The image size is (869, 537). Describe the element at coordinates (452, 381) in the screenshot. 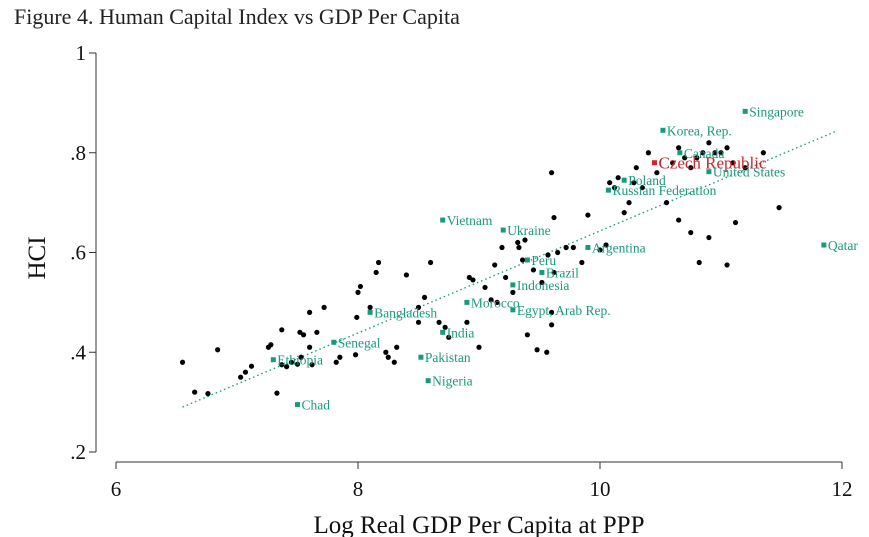

I see `point-label: Nigeria` at that location.